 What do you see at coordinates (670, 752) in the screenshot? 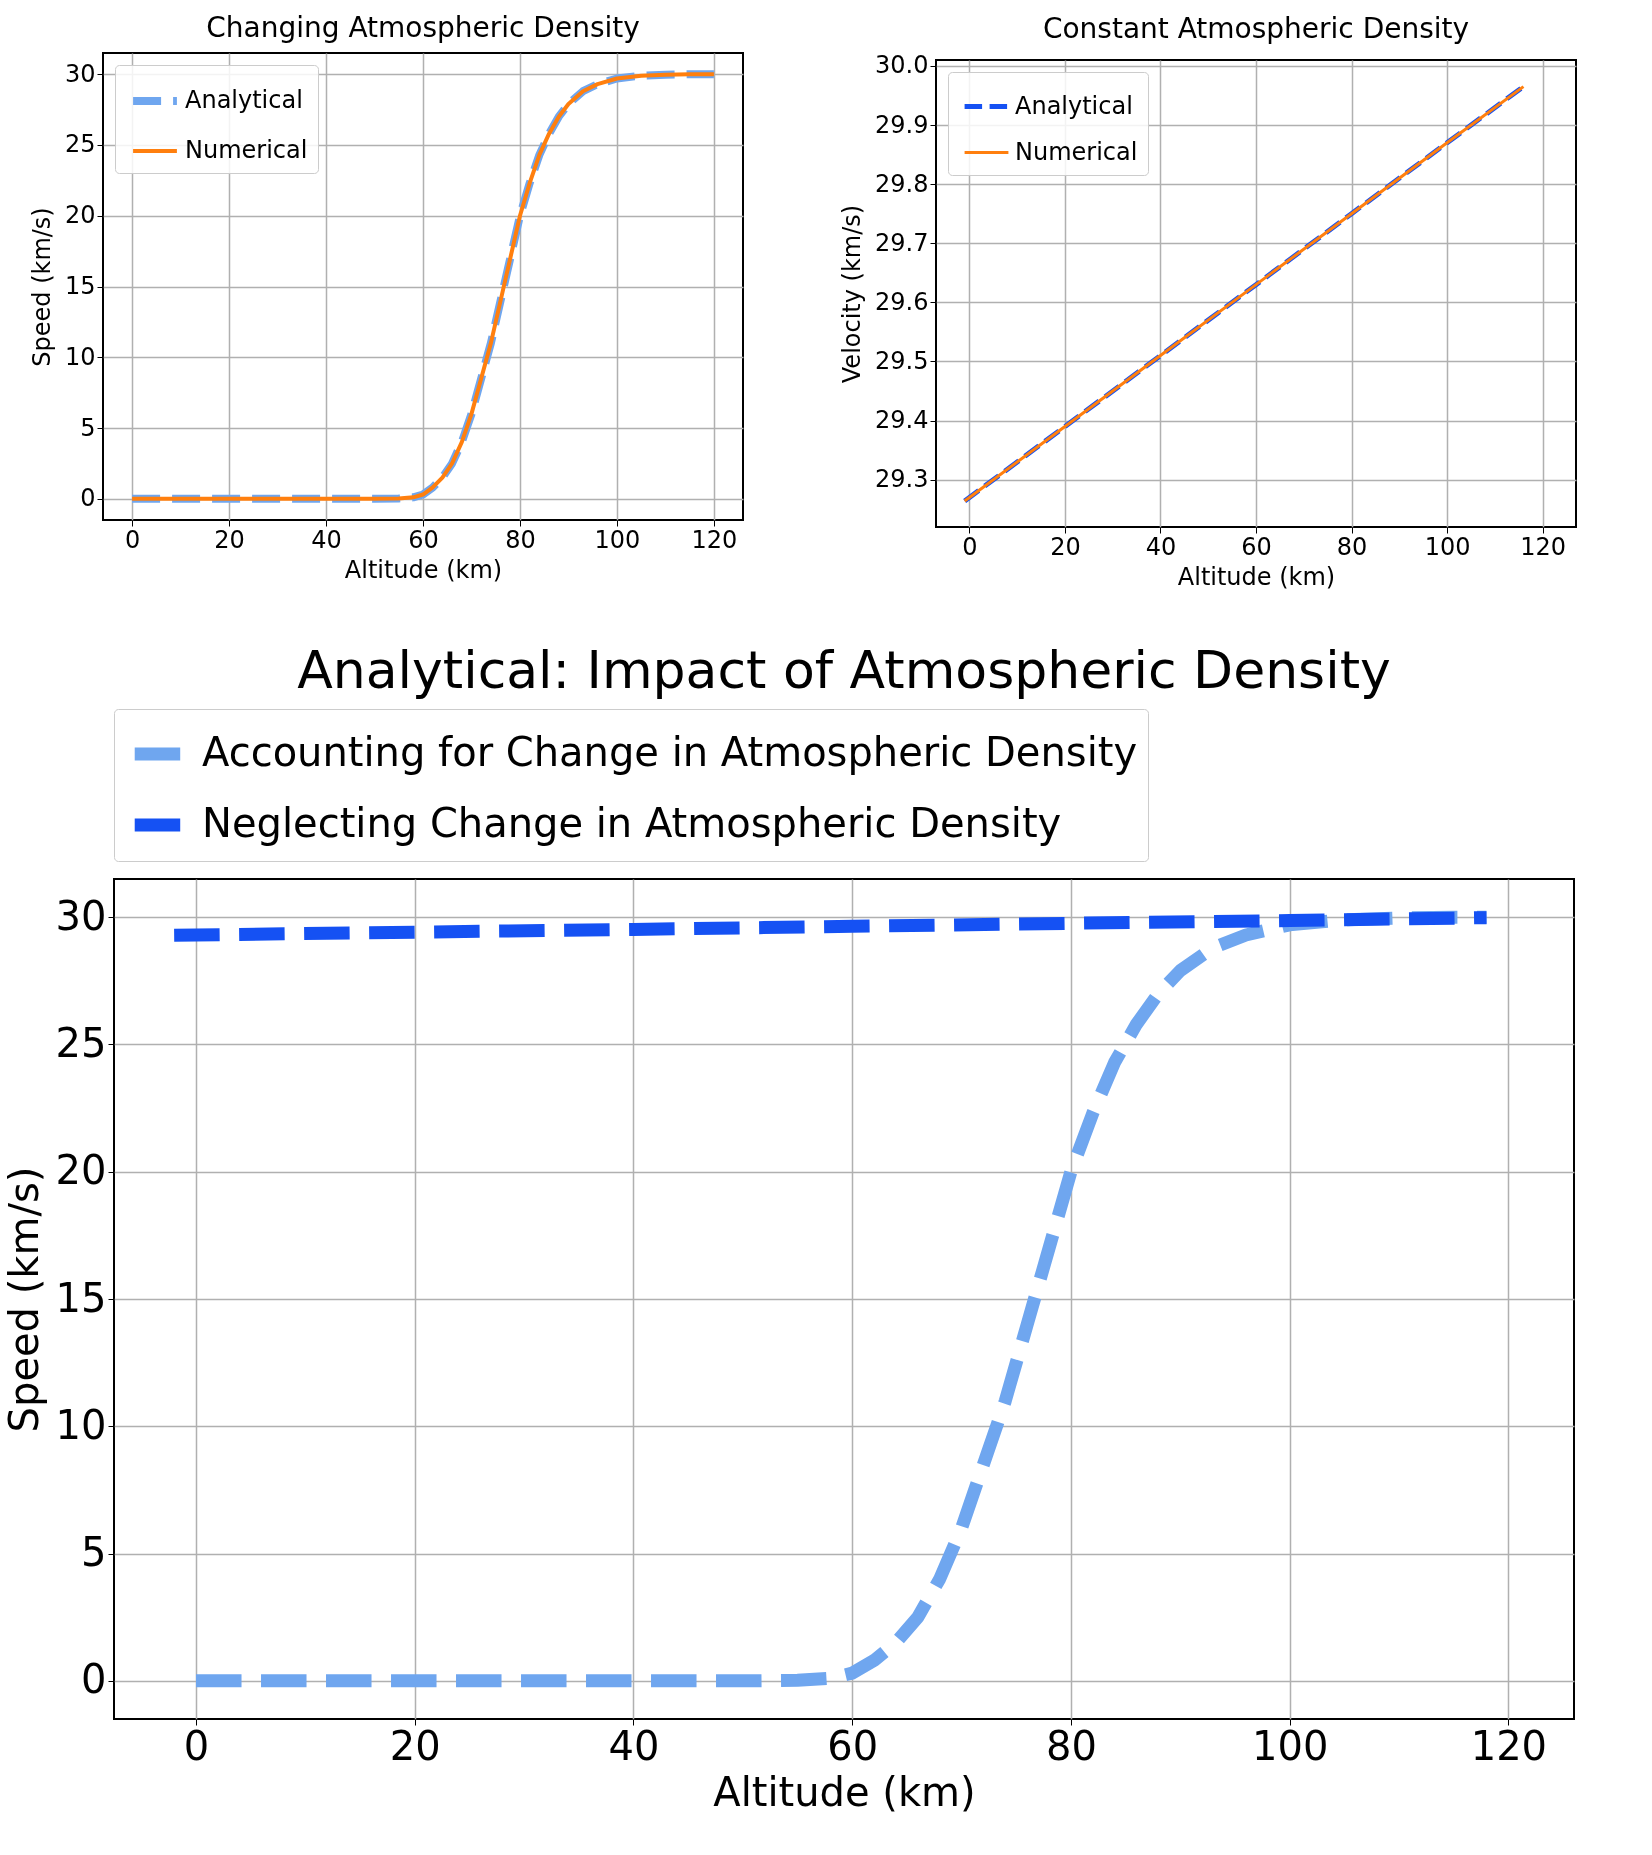
I see `legend-label: Accounting for Change in Atmospheric Density` at bounding box center [670, 752].